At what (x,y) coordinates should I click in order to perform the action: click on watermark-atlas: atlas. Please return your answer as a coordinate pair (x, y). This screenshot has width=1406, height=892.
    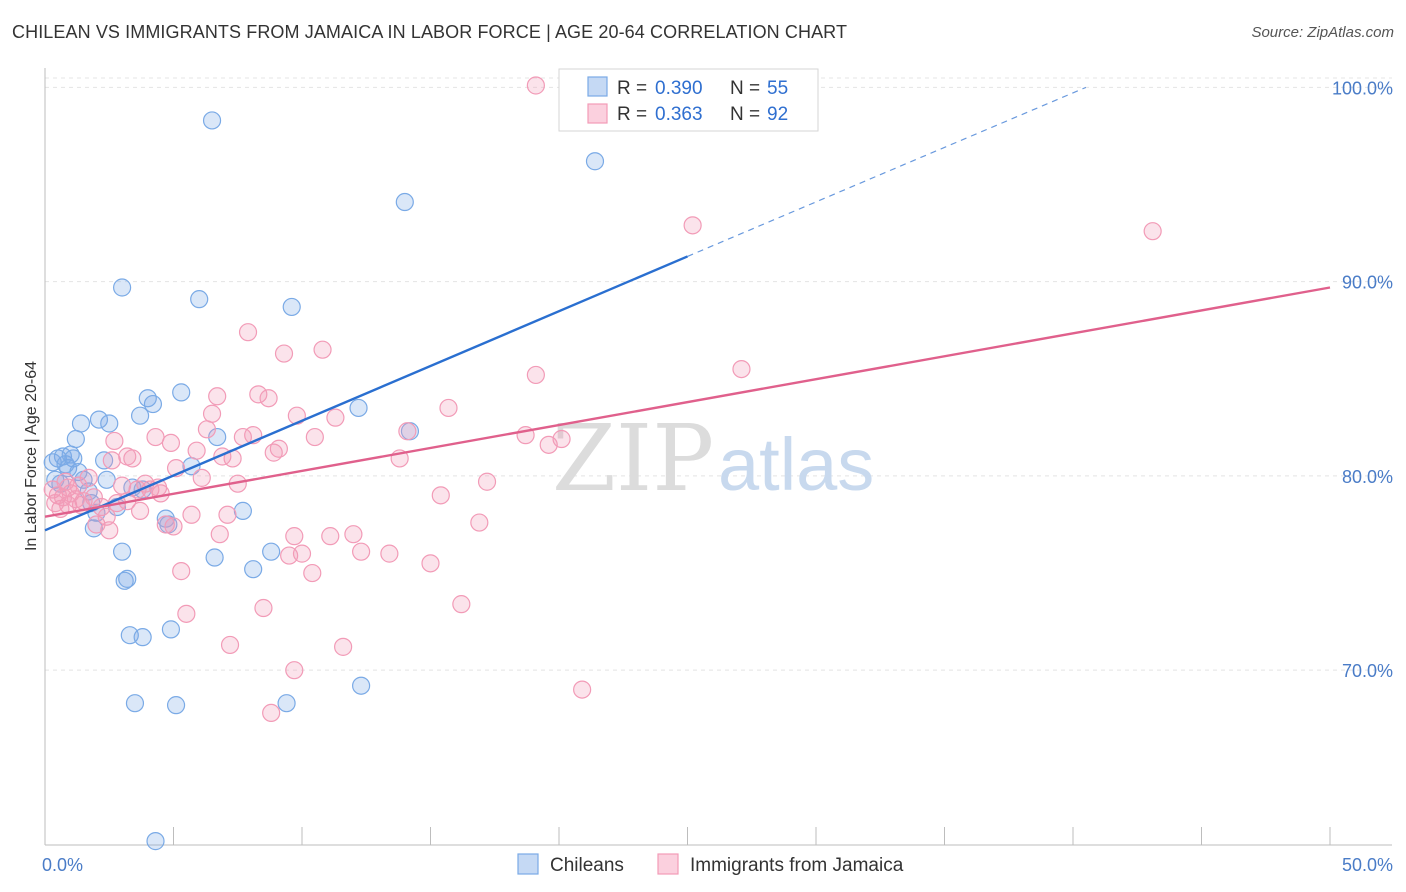
    Looking at the image, I should click on (796, 464).